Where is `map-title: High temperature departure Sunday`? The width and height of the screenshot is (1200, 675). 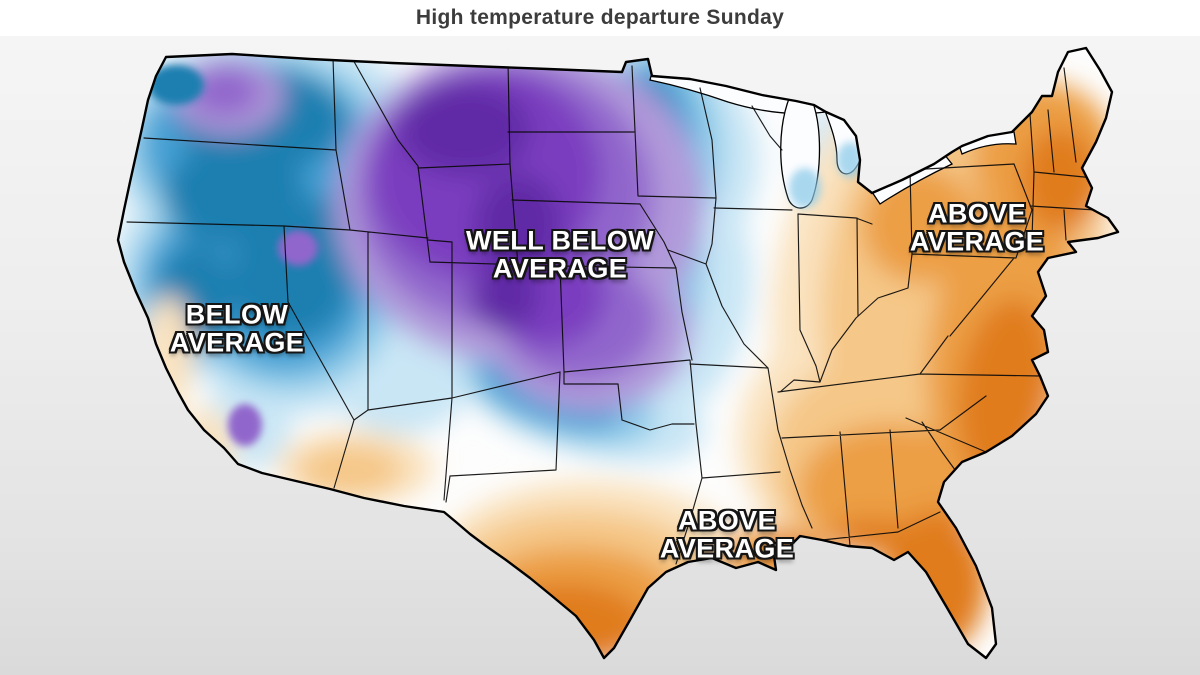
map-title: High temperature departure Sunday is located at coordinates (600, 17).